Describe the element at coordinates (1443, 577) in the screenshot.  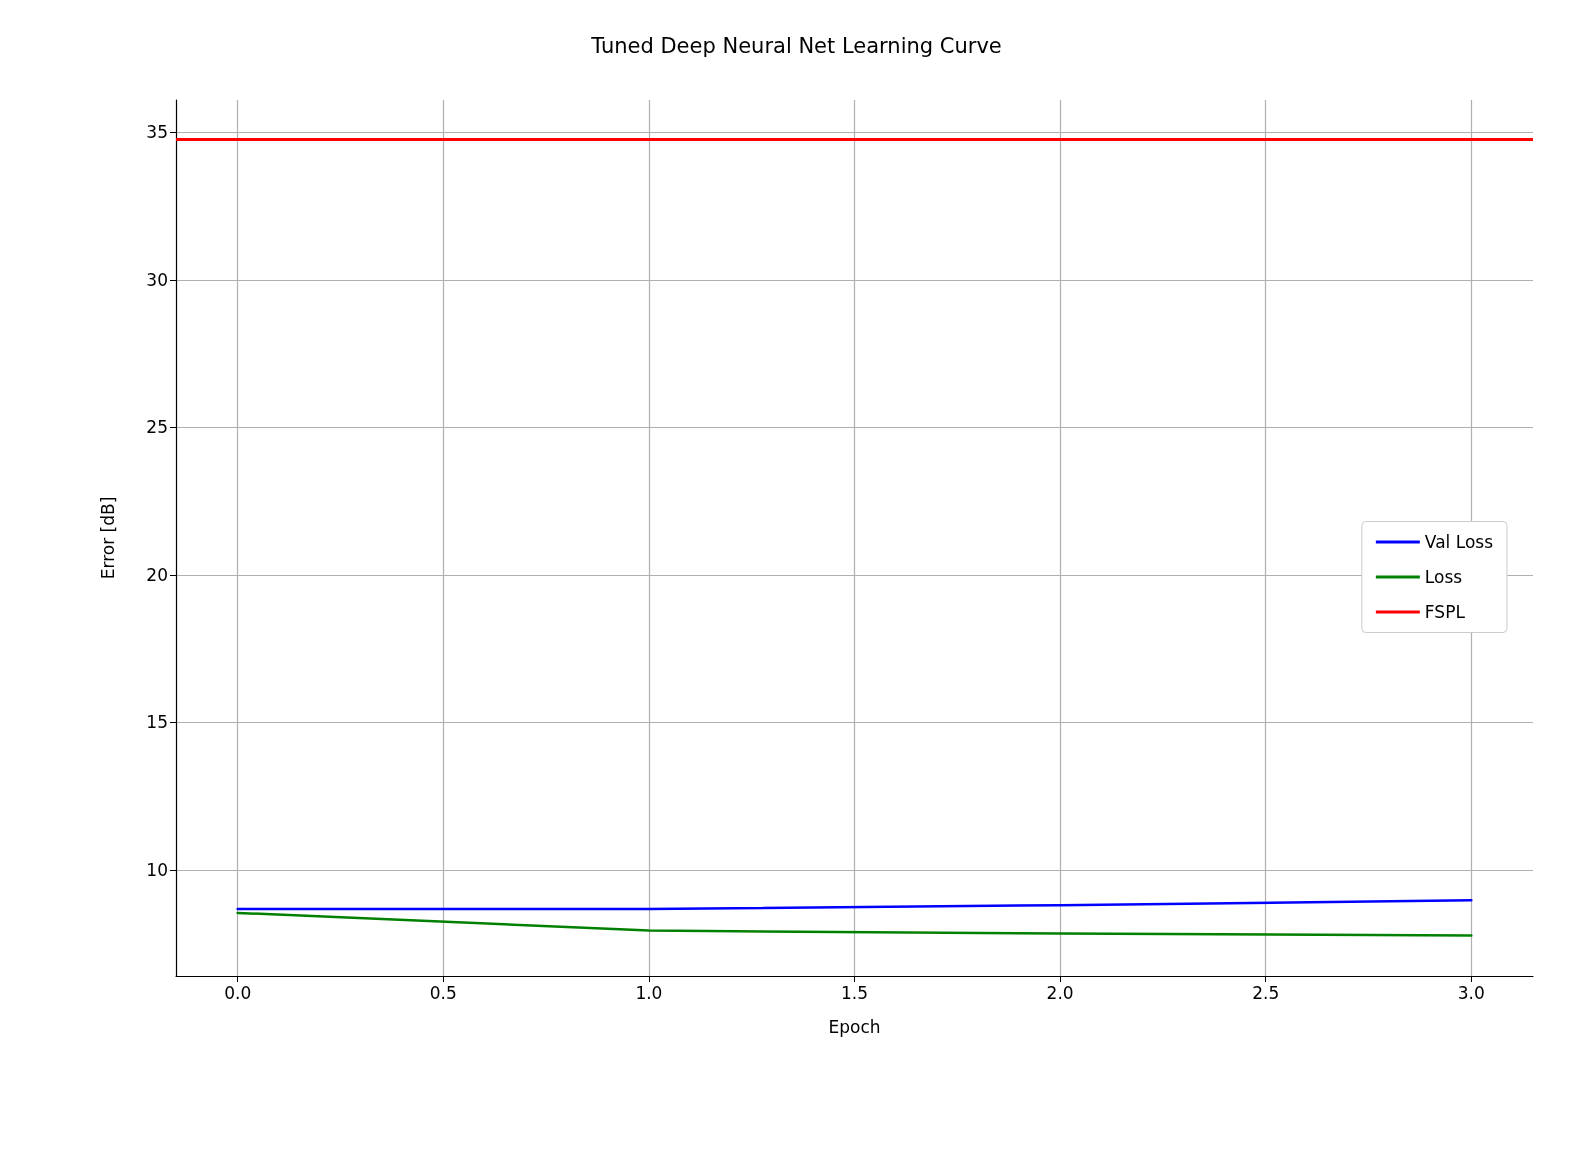
I see `legend-label: Loss` at that location.